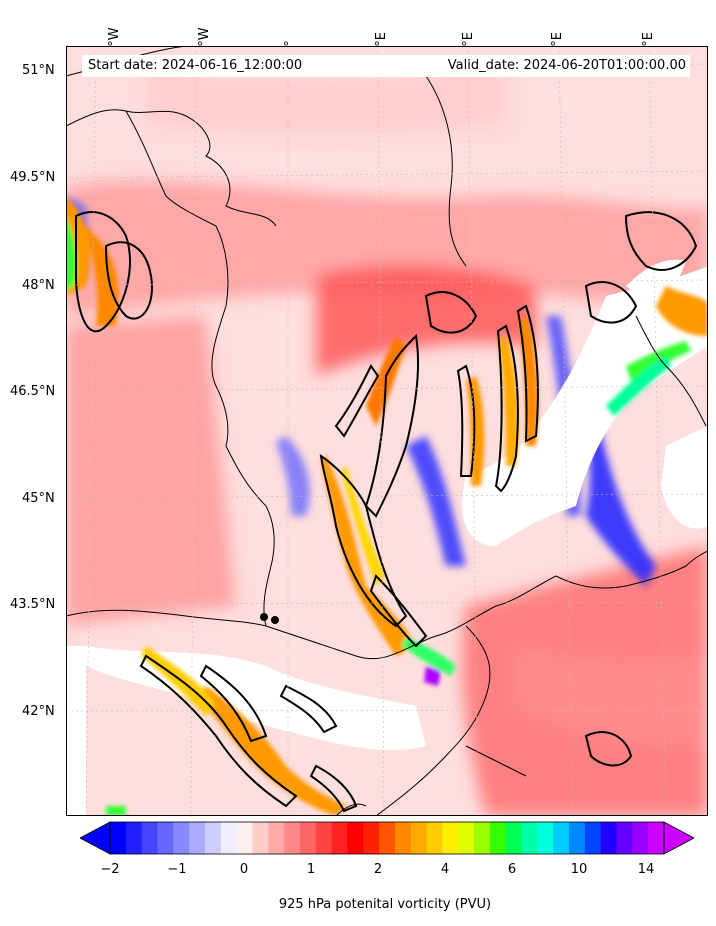  I want to click on lat-label-51n: 51°N, so click(38, 70).